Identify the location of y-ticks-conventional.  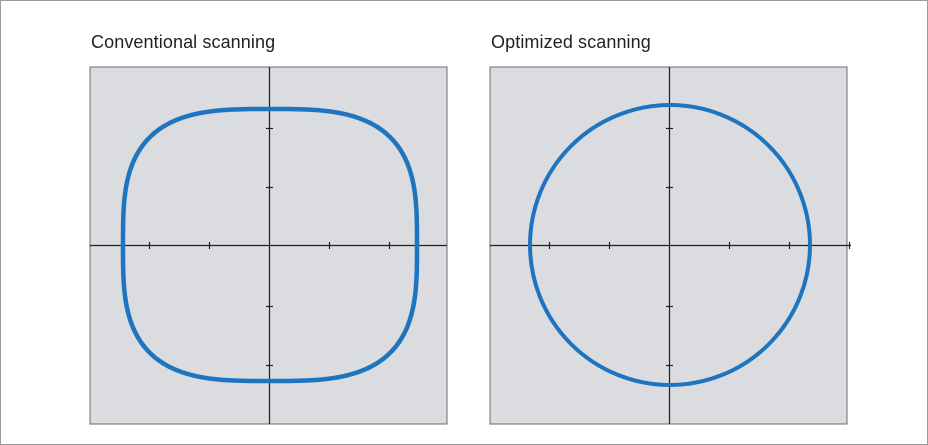
(269, 247).